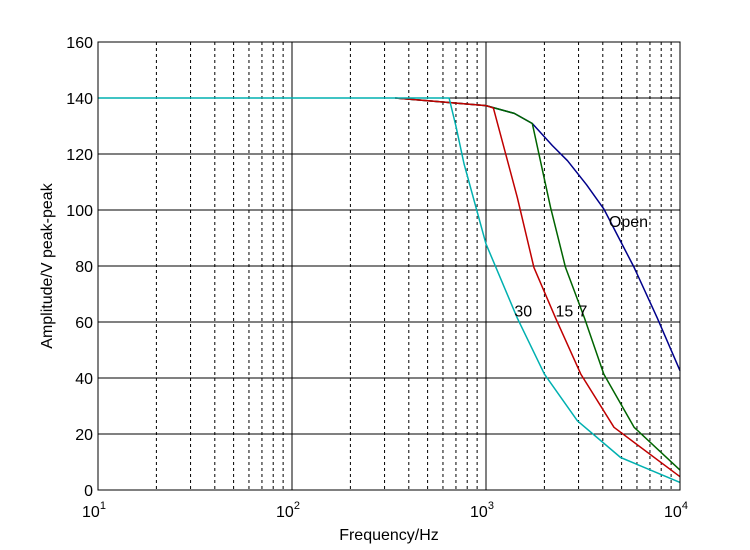  Describe the element at coordinates (79, 43) in the screenshot. I see `y-tick-label: 160` at that location.